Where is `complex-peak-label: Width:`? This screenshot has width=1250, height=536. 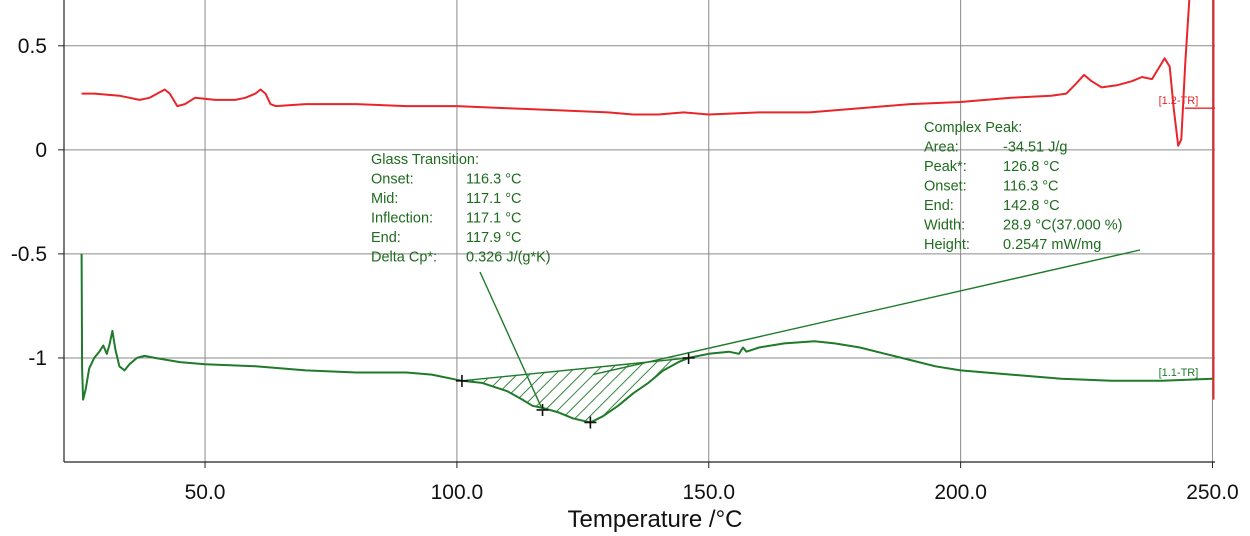 complex-peak-label: Width: is located at coordinates (944, 226).